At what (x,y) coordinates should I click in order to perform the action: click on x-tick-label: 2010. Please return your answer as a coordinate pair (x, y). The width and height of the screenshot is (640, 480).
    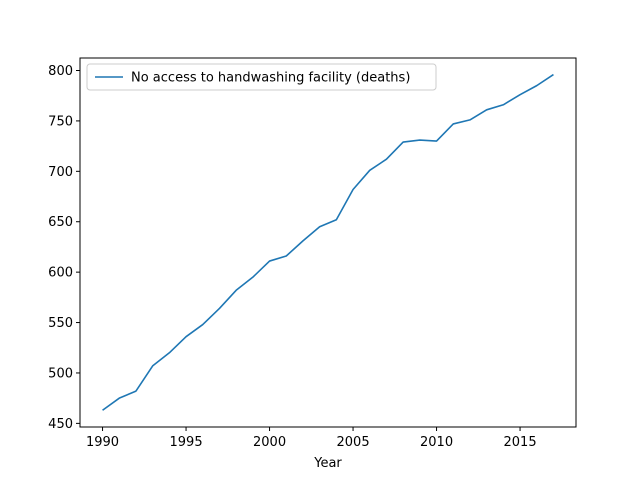
    Looking at the image, I should click on (436, 442).